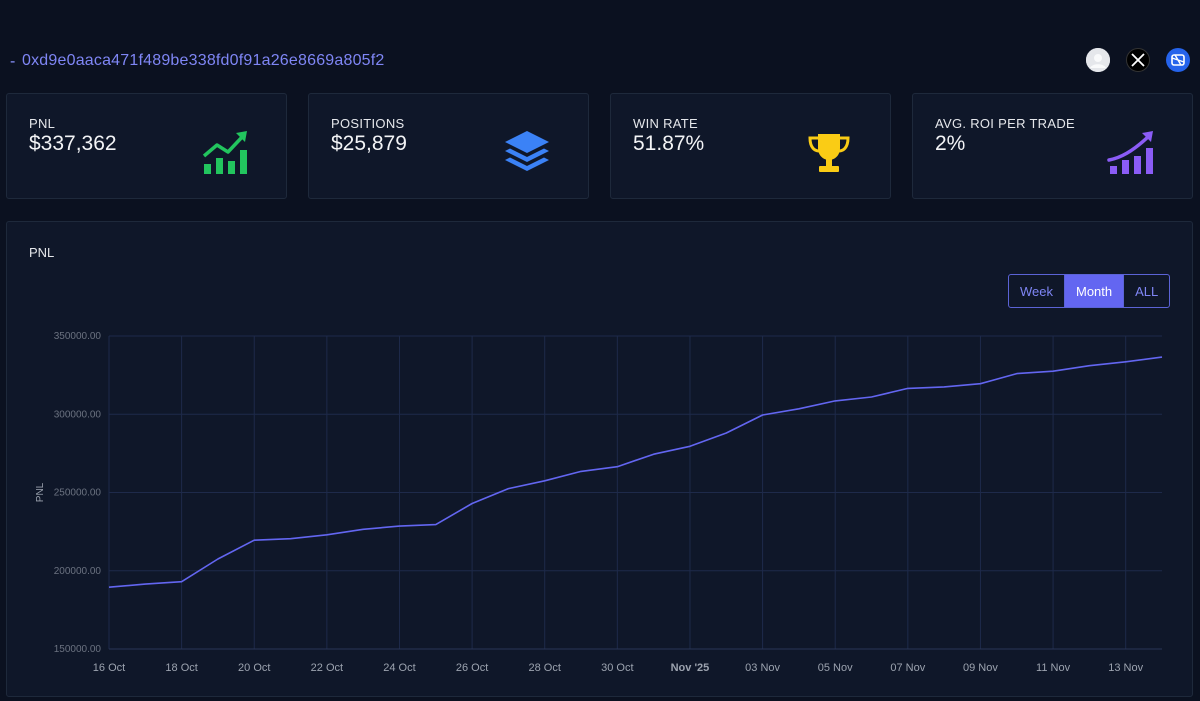 Image resolution: width=1200 pixels, height=701 pixels. Describe the element at coordinates (829, 153) in the screenshot. I see `trophy-icon` at that location.